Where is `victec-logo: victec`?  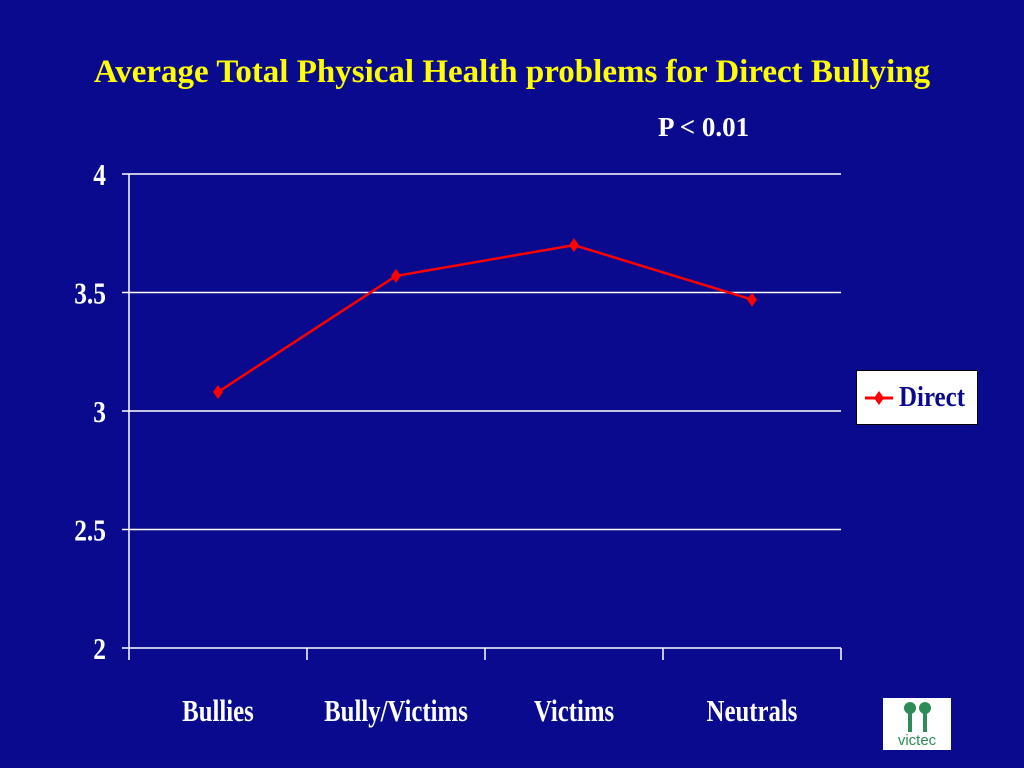
victec-logo: victec is located at coordinates (917, 724).